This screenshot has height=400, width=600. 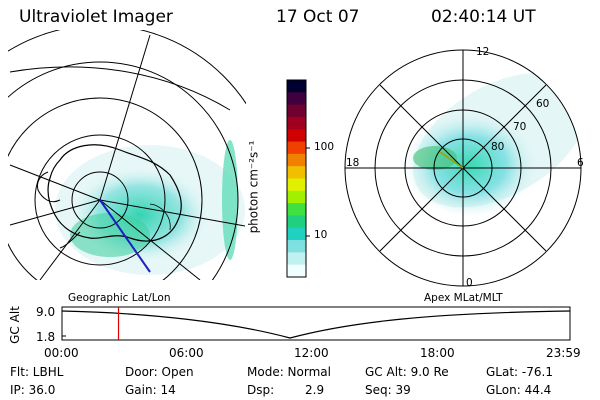 I want to click on mlat-label-60: 60, so click(x=543, y=104).